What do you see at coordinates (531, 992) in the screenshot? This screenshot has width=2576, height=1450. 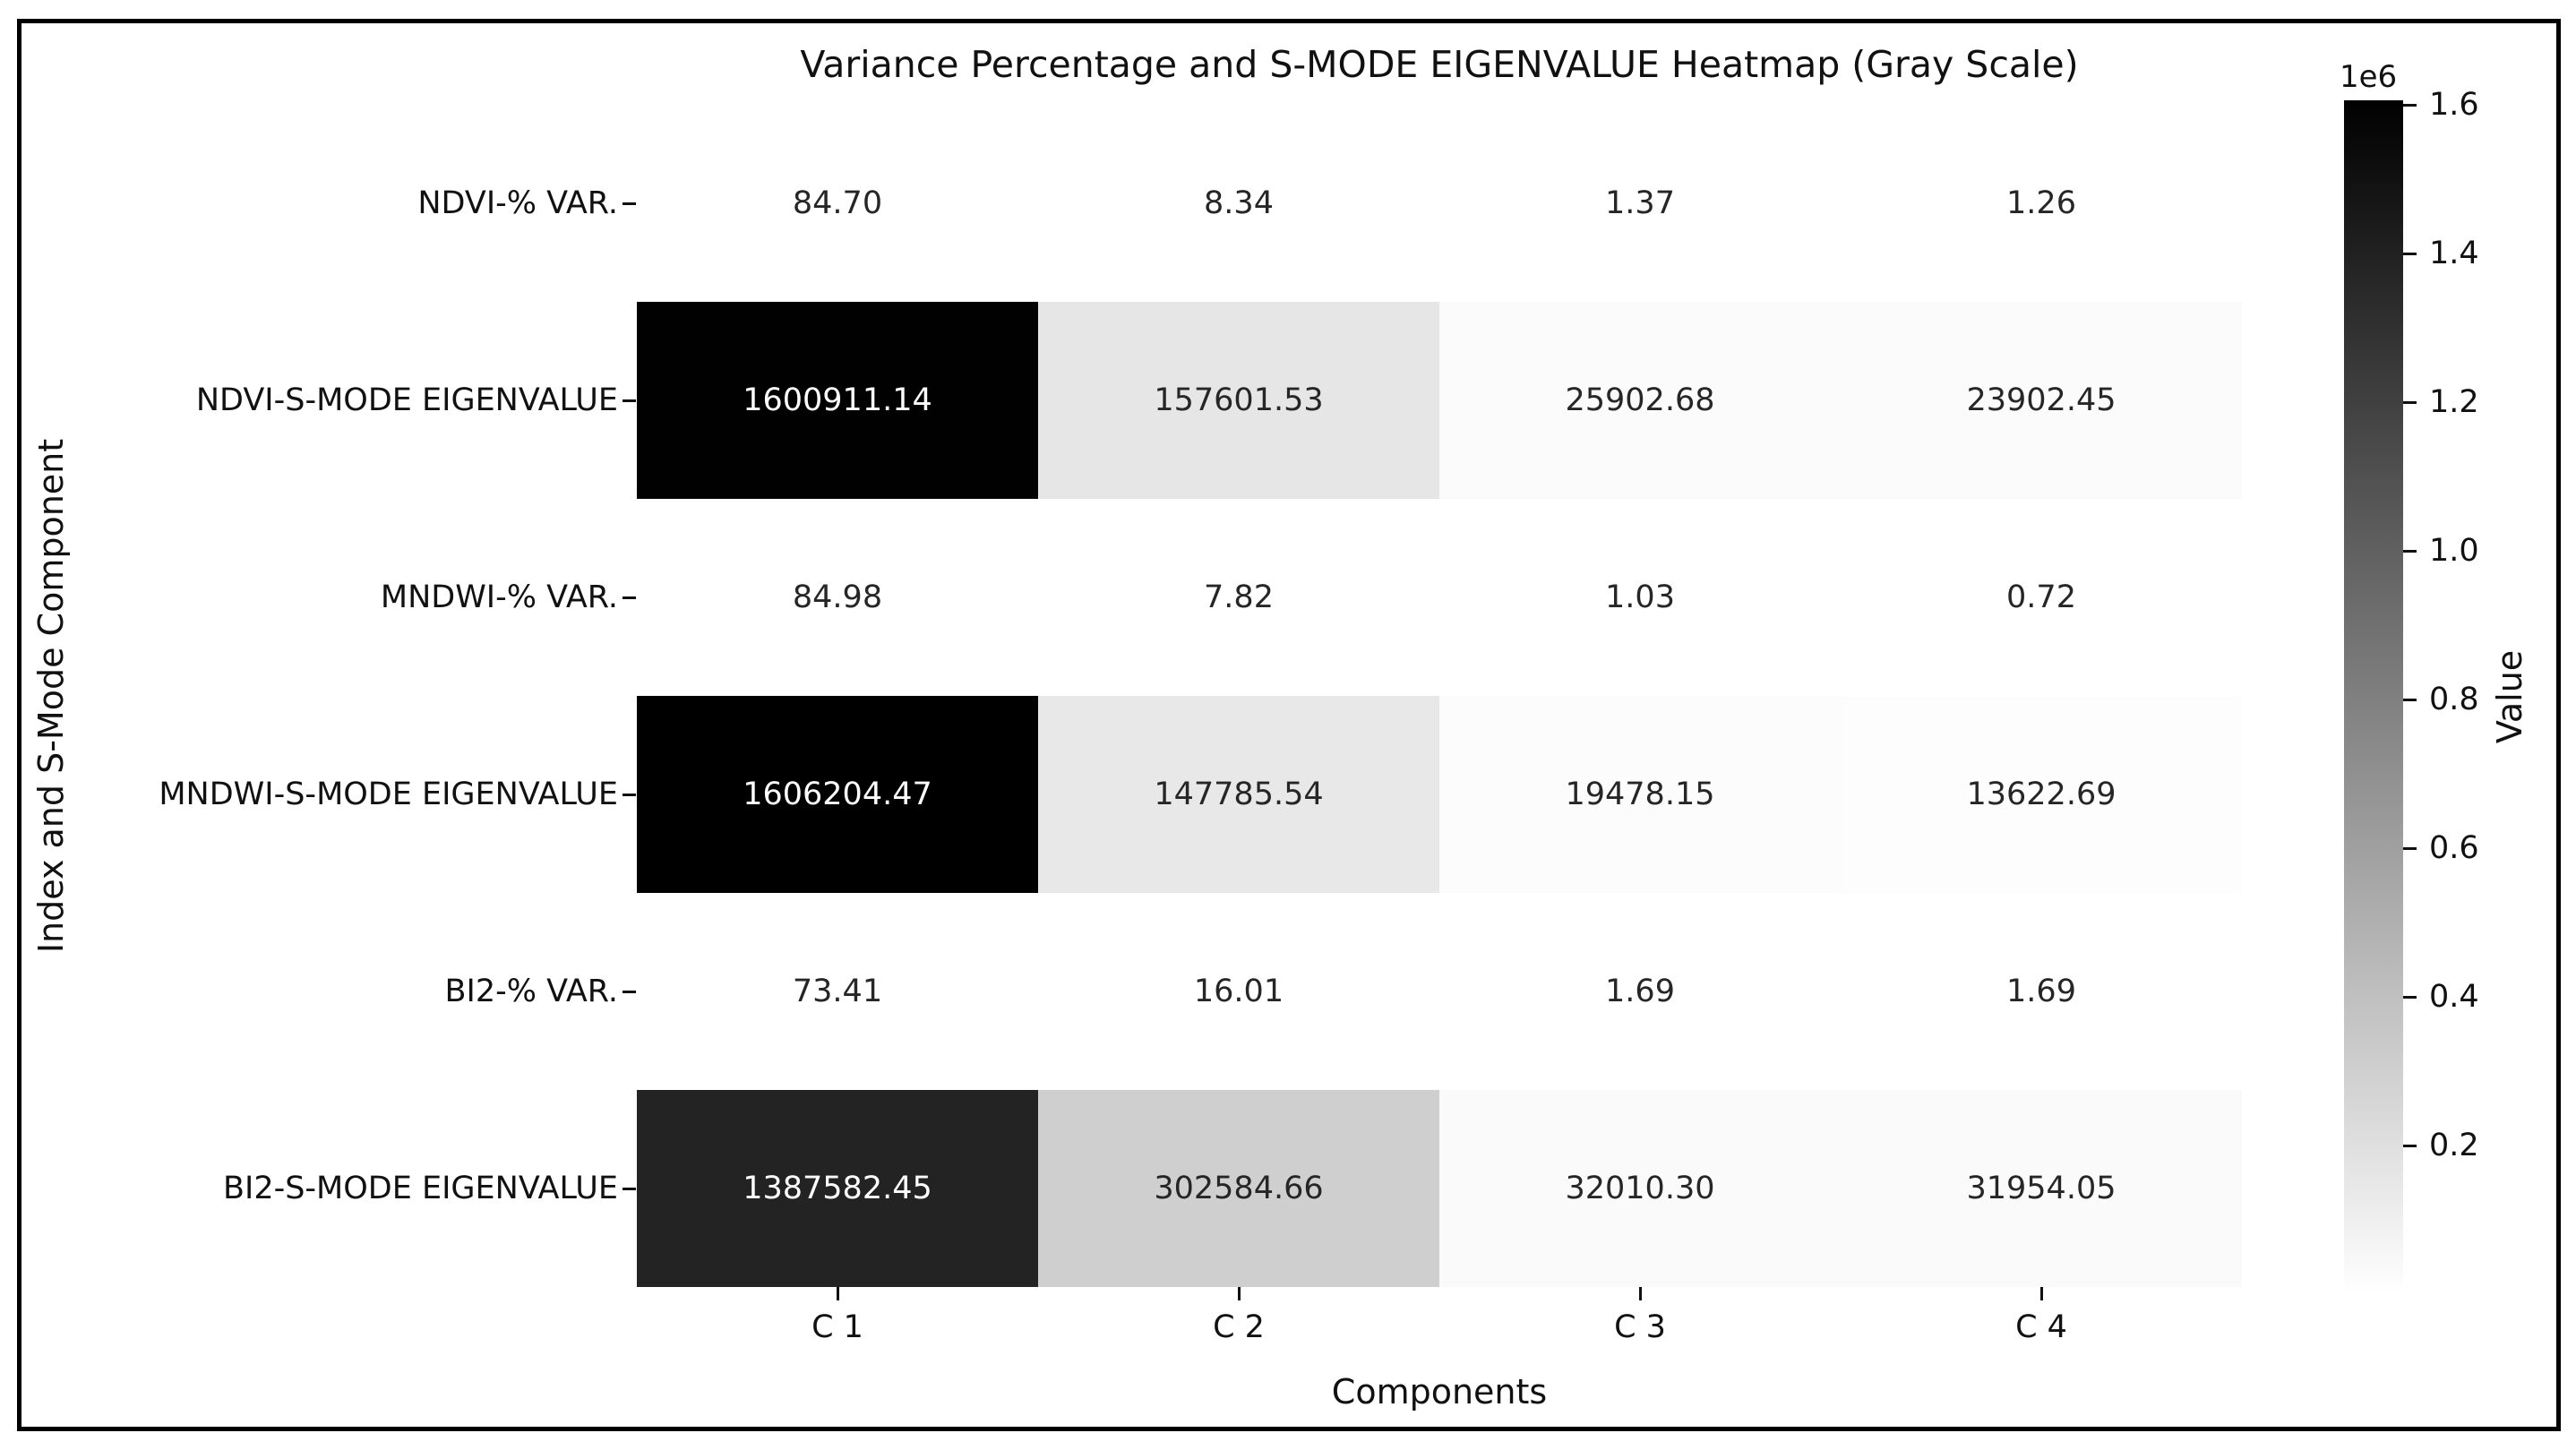 I see `y-tick-label: BI2-% VAR.` at bounding box center [531, 992].